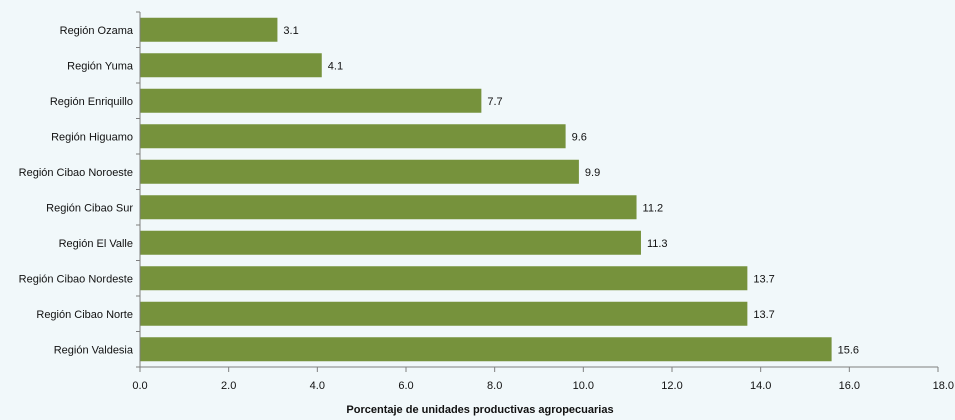 The image size is (955, 420). I want to click on category-label: Región Cibao Sur, so click(89, 208).